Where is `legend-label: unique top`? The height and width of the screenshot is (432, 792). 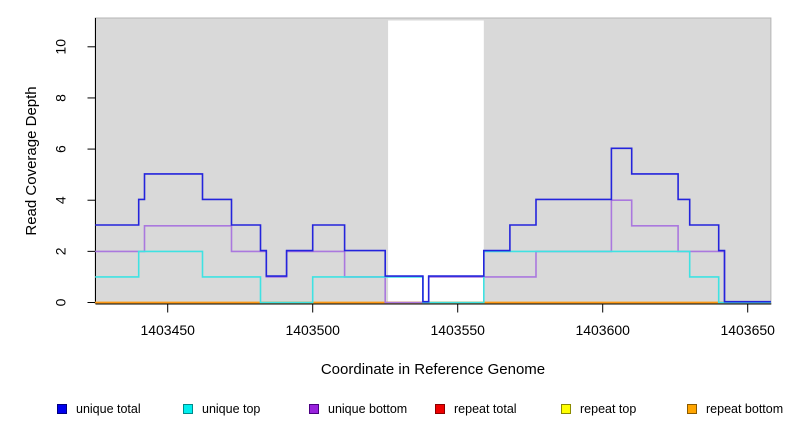
legend-label: unique top is located at coordinates (231, 409).